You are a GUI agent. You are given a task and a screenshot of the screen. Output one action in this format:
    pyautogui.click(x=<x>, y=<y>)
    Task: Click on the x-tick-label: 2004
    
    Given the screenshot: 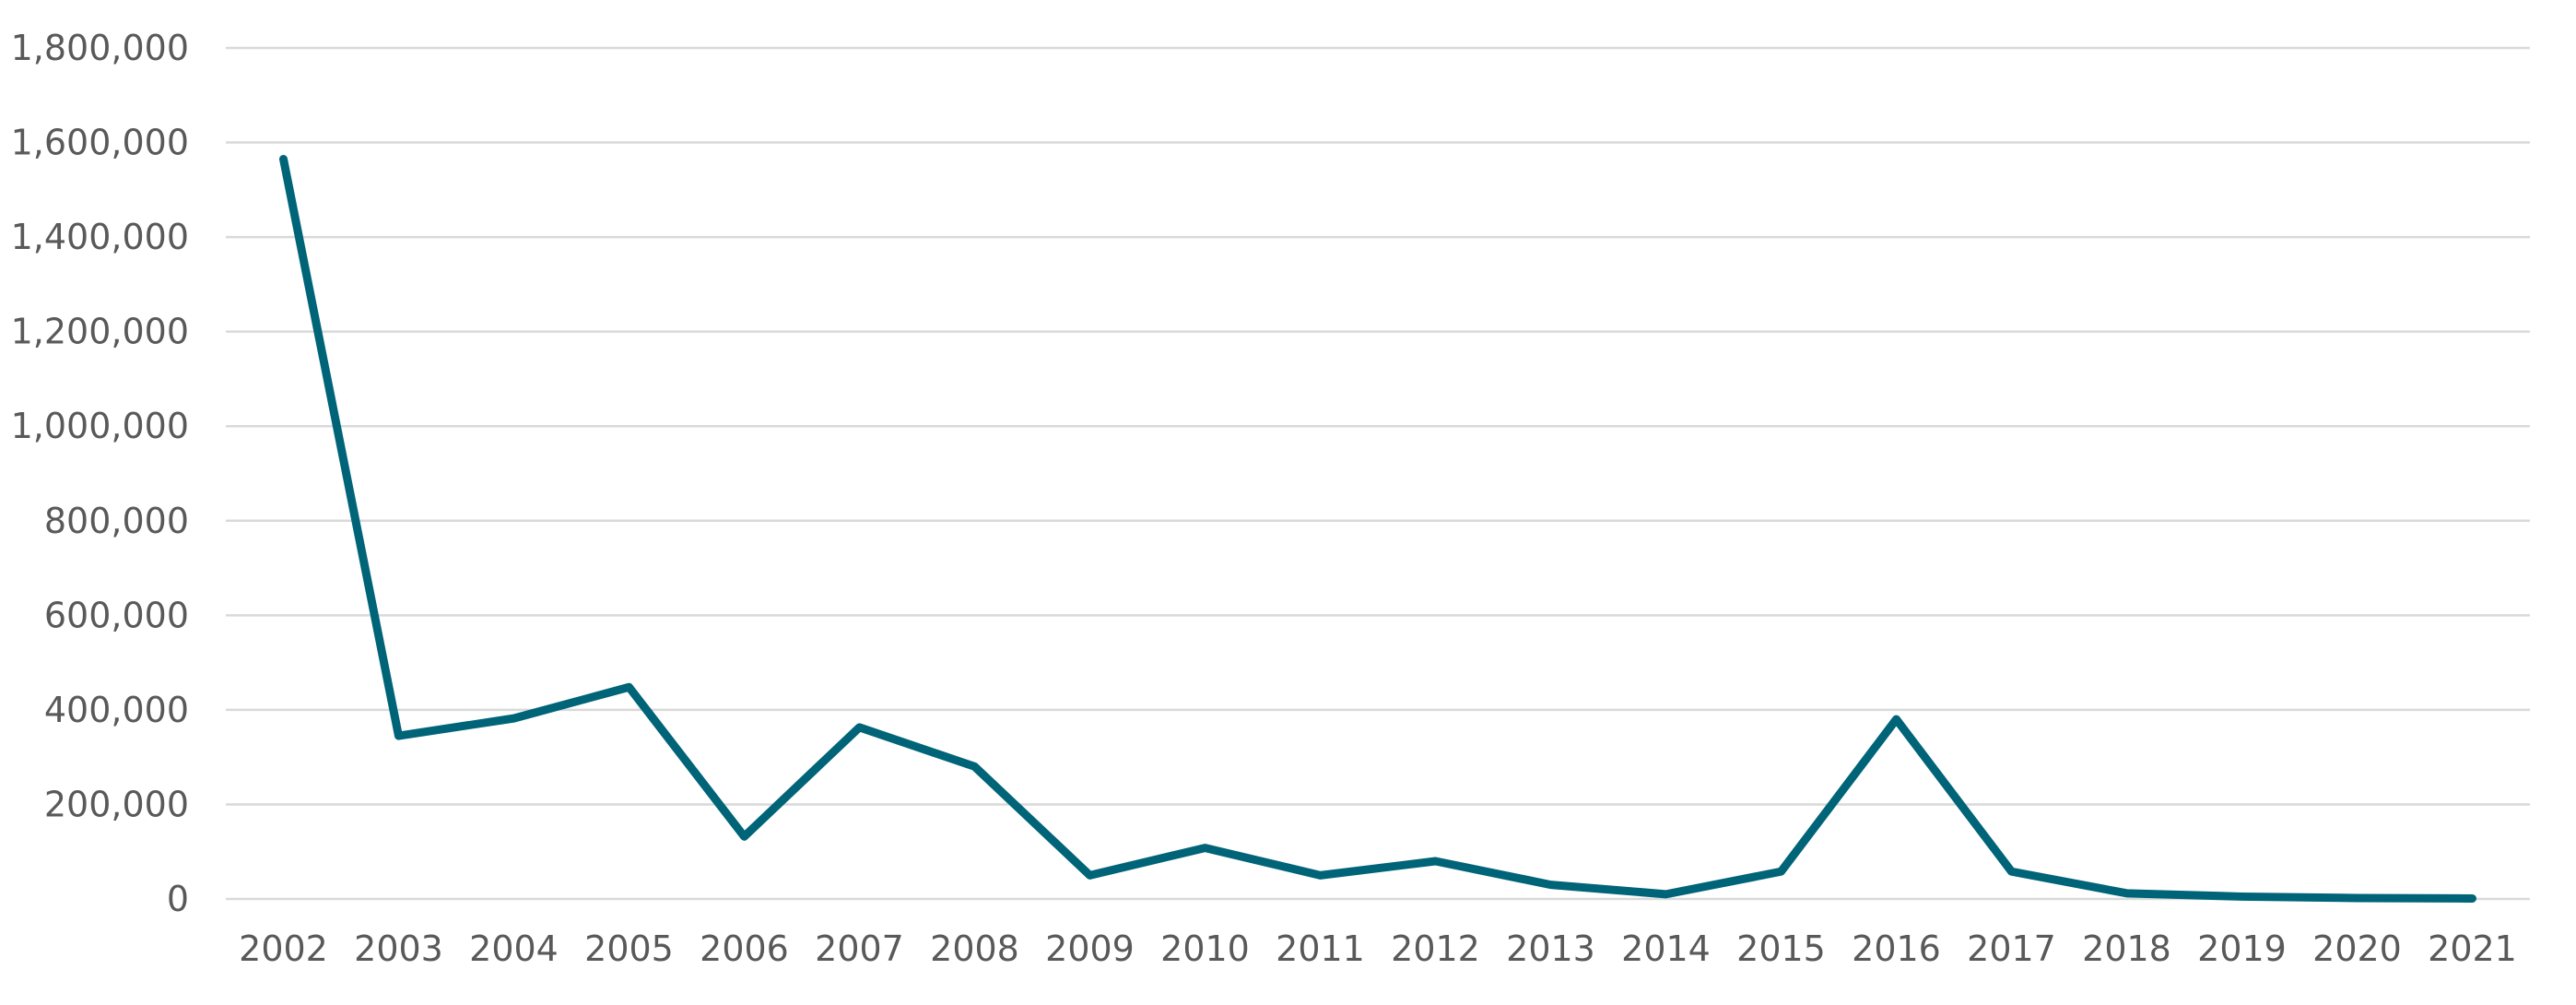 What is the action you would take?
    pyautogui.click(x=514, y=948)
    